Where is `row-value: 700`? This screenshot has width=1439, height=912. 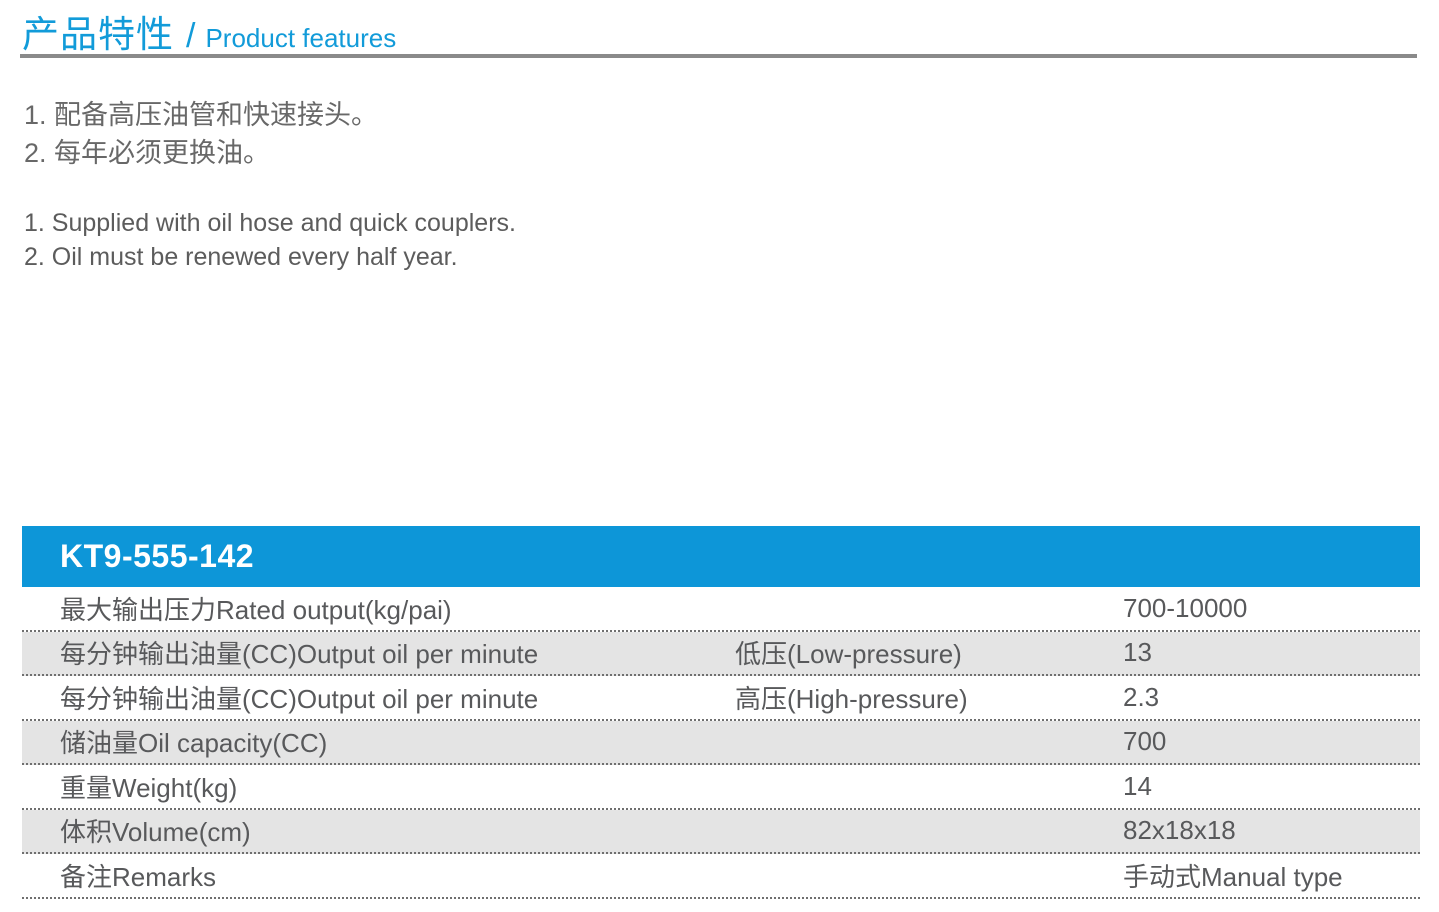 row-value: 700 is located at coordinates (1145, 741).